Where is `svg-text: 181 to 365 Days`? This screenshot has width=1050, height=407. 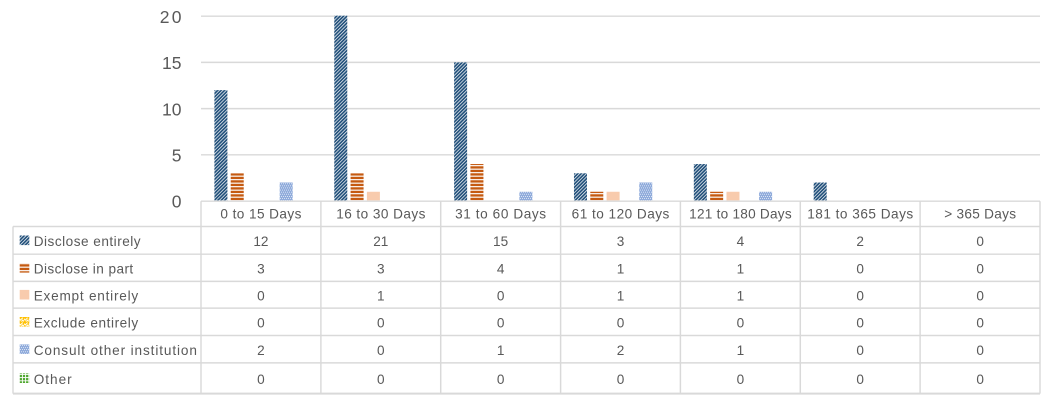 svg-text: 181 to 365 Days is located at coordinates (860, 214).